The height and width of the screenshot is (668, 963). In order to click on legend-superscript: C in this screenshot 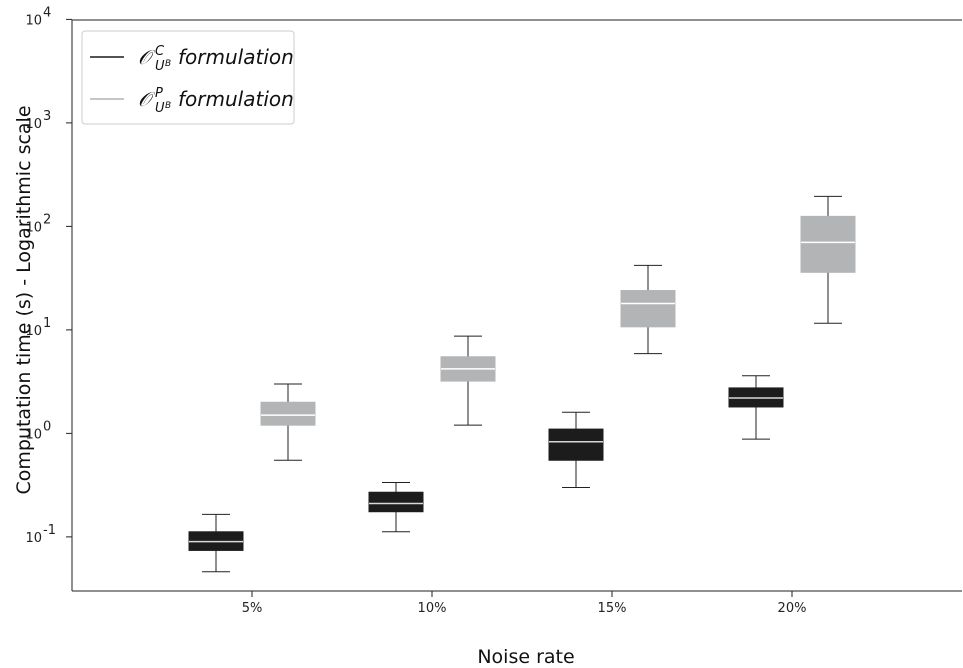, I will do `click(160, 51)`.